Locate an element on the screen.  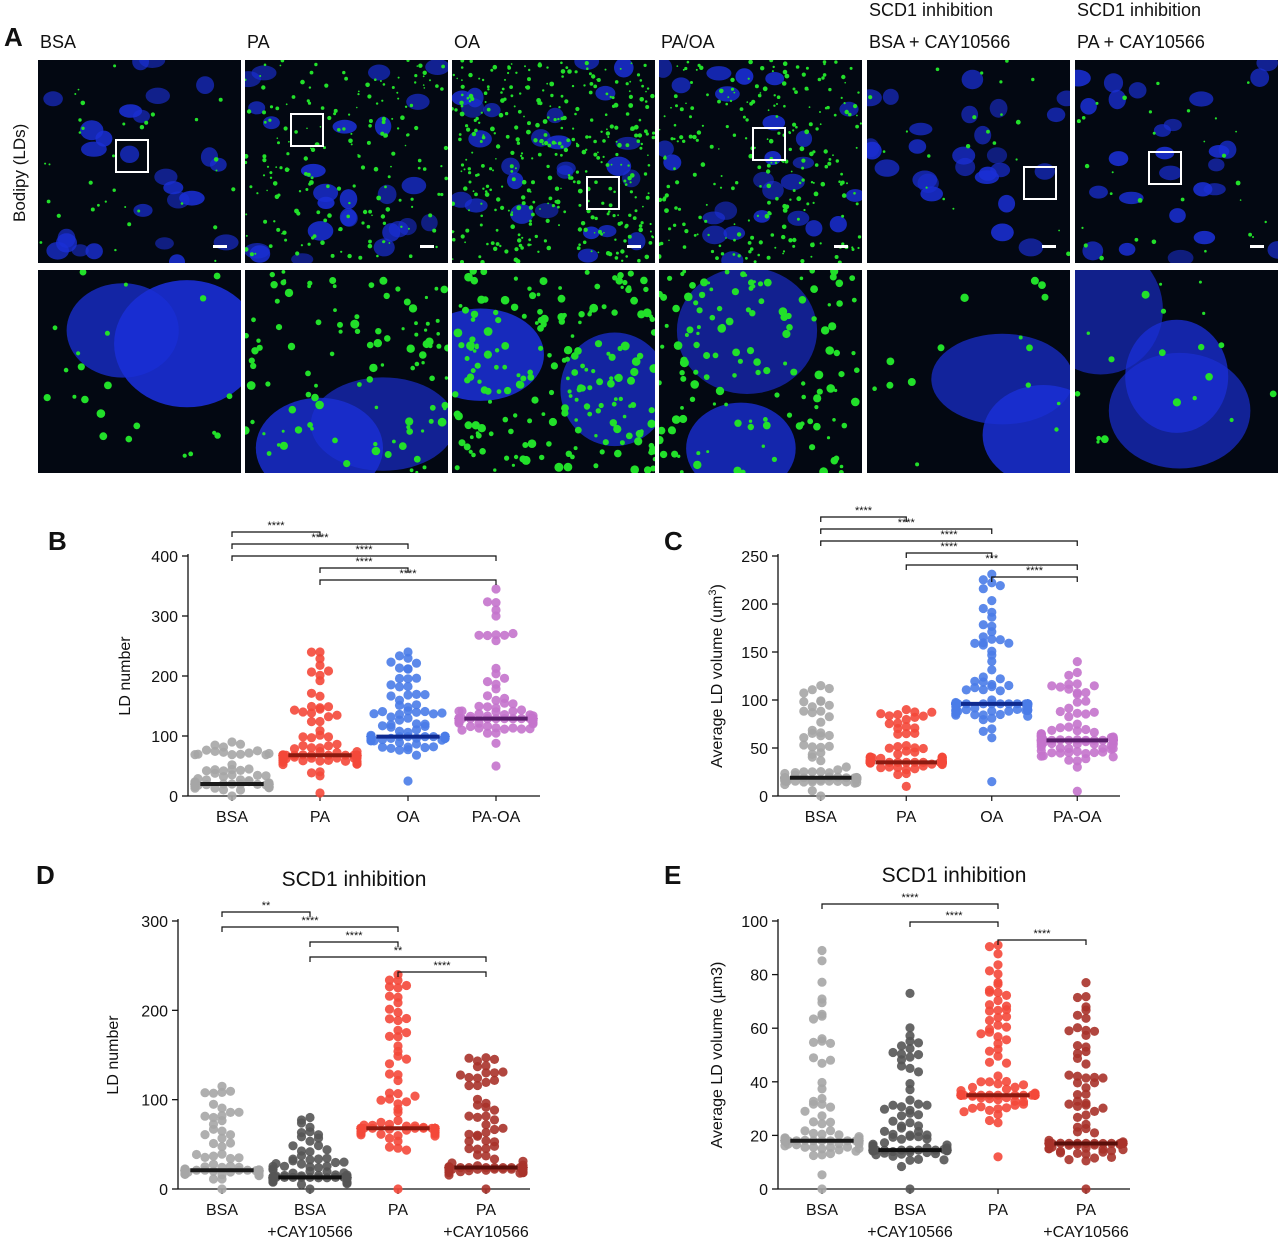
y-tick-label: 150 is located at coordinates (754, 653).